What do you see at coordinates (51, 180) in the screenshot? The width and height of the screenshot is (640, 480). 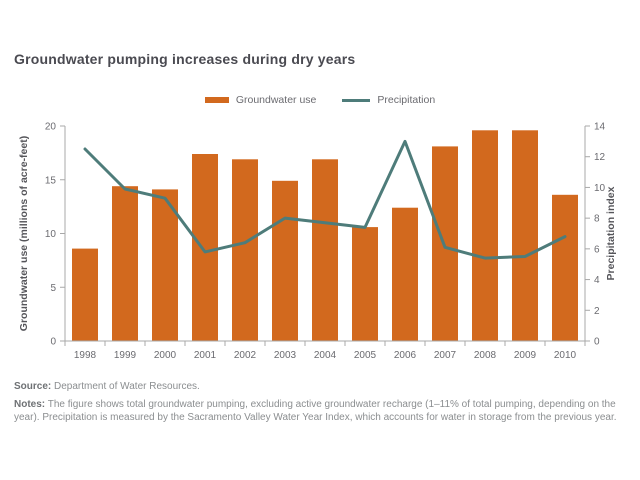 I see `left-axis-tick-label: 15` at bounding box center [51, 180].